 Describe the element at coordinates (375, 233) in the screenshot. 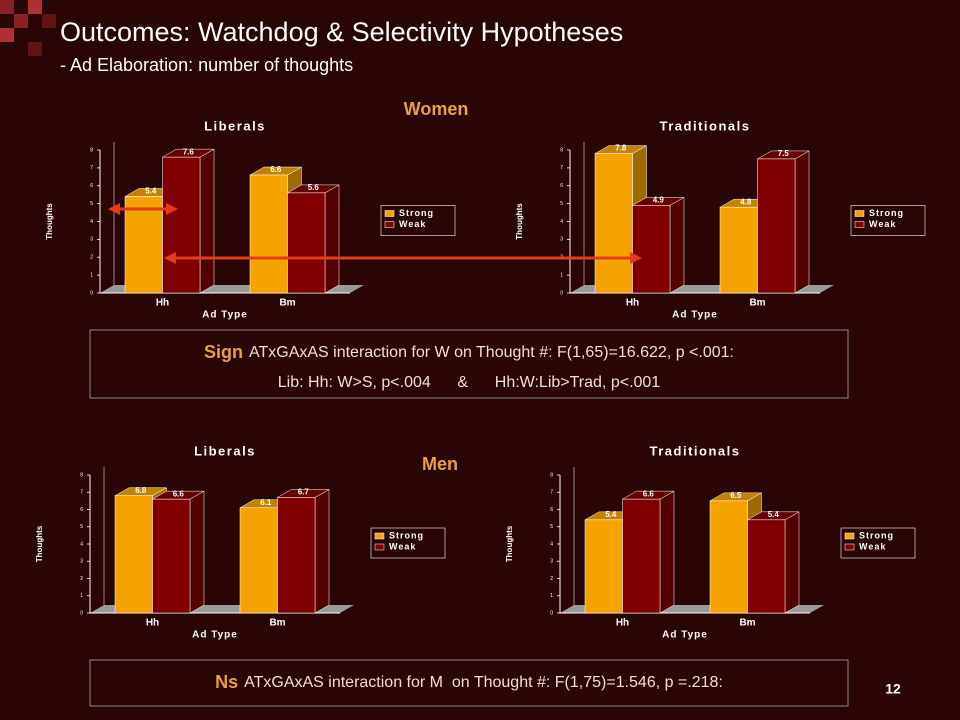

I see `arrows` at that location.